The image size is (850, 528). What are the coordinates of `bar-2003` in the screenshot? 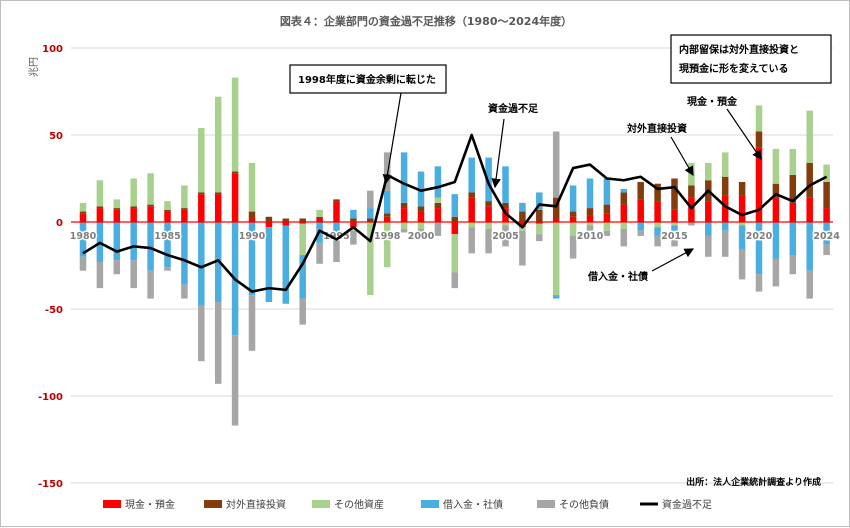 It's located at (471, 195).